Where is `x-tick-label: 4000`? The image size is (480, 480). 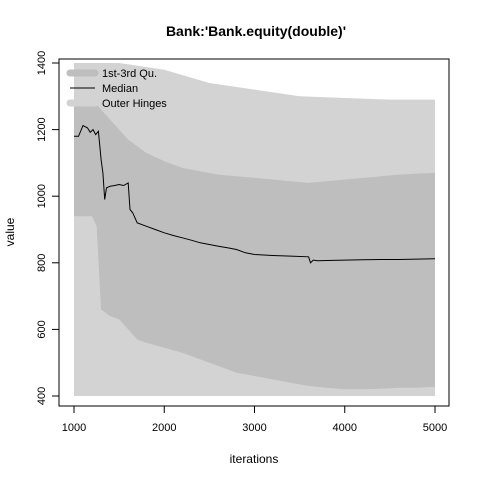 x-tick-label: 4000 is located at coordinates (345, 428).